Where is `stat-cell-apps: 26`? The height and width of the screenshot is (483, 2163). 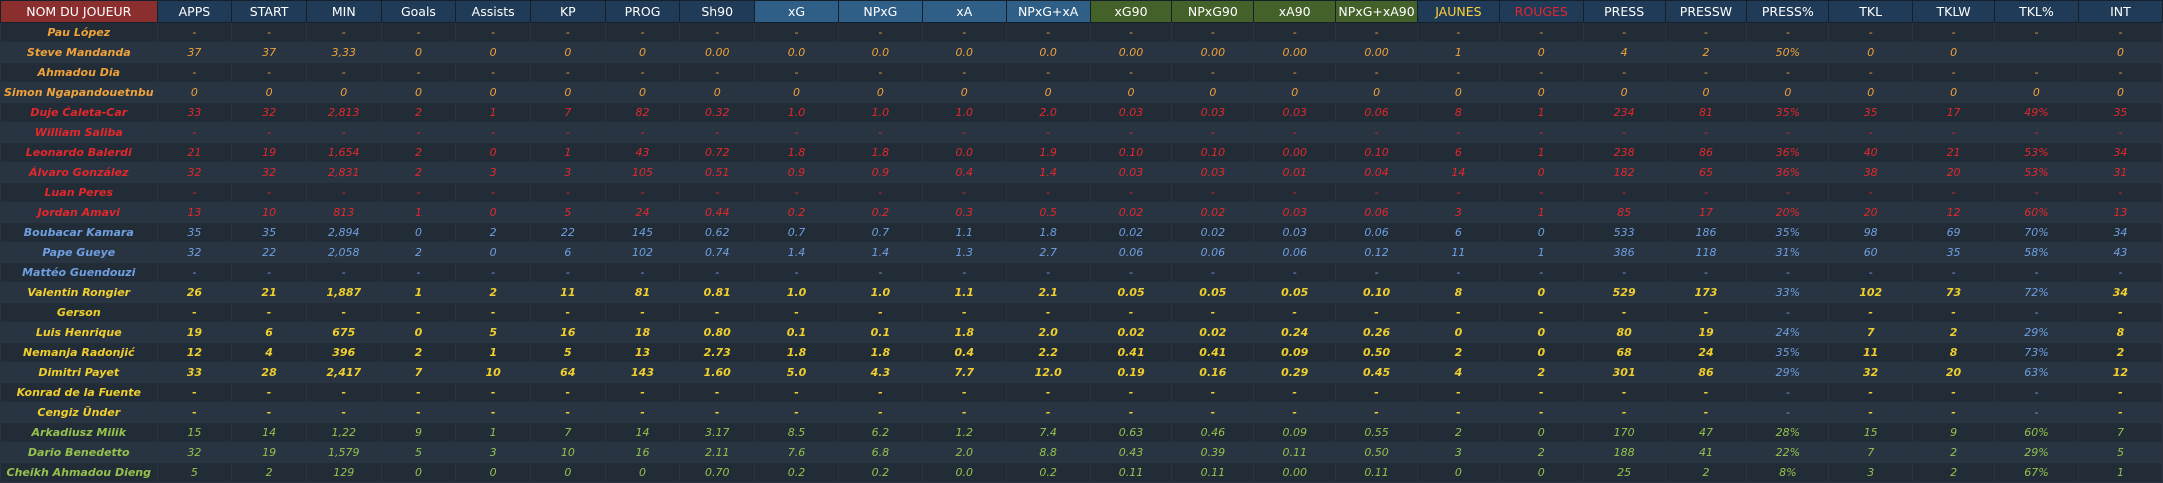 stat-cell-apps: 26 is located at coordinates (194, 292).